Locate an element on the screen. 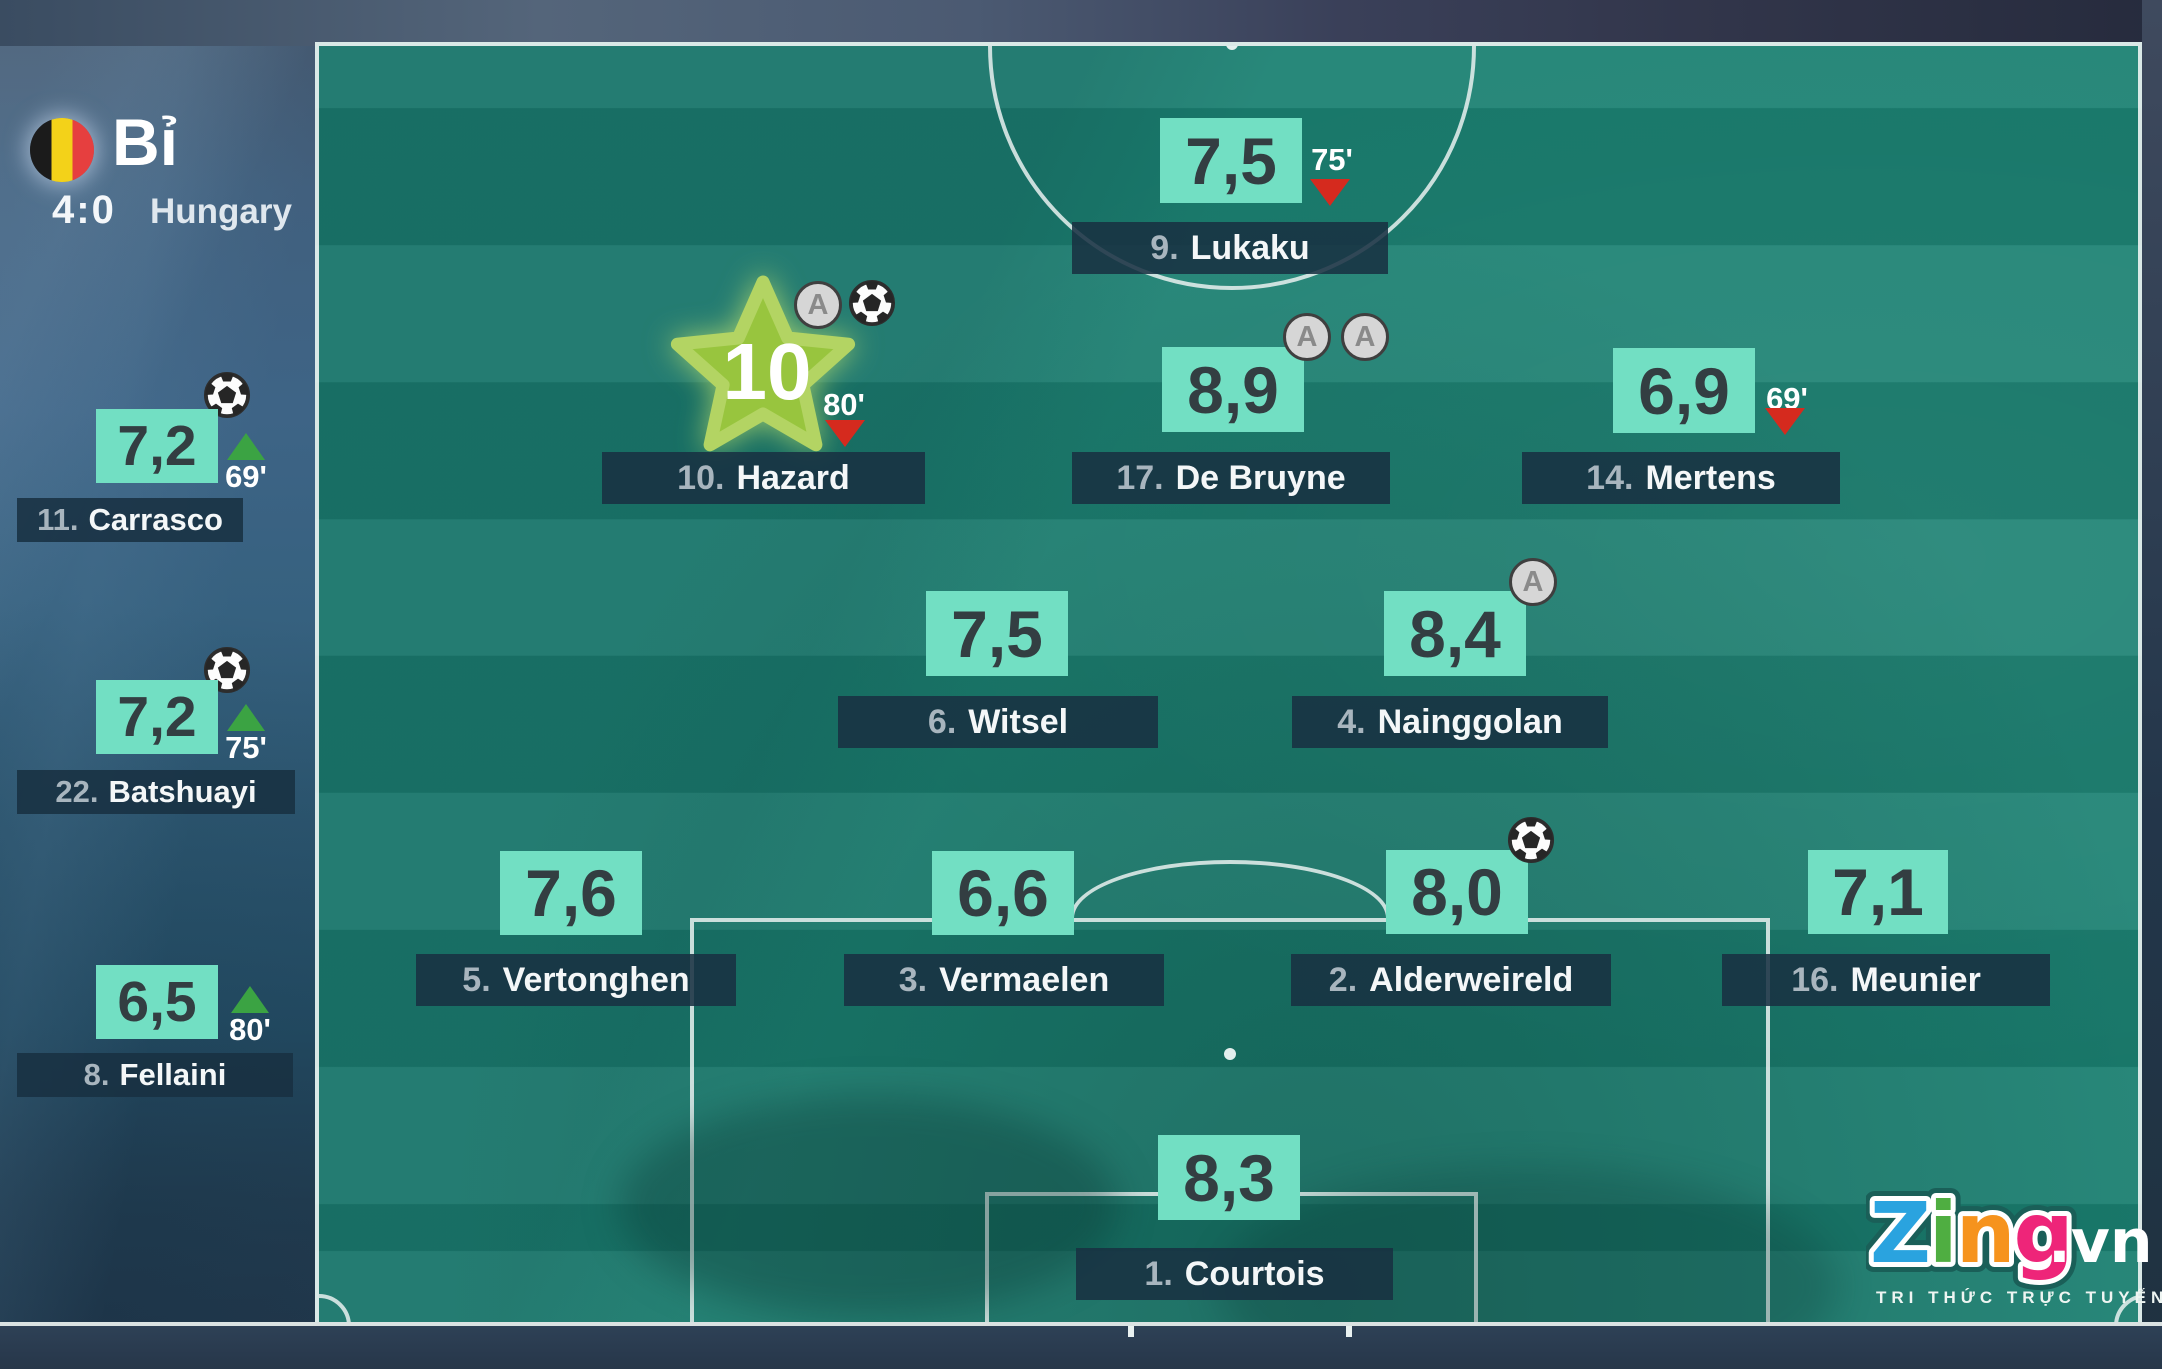 The height and width of the screenshot is (1369, 2162). rating-box: 7,6 is located at coordinates (571, 893).